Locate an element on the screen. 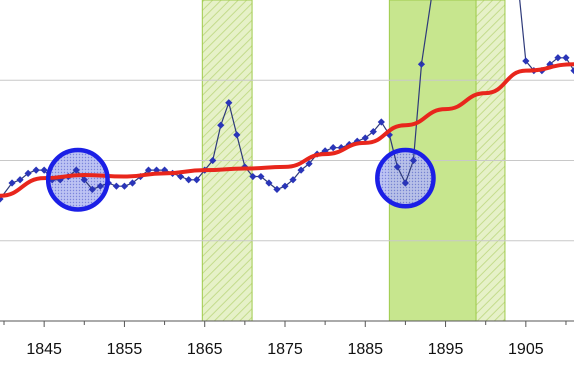 The height and width of the screenshot is (367, 574). x-tick-label-4: 1885 is located at coordinates (365, 349).